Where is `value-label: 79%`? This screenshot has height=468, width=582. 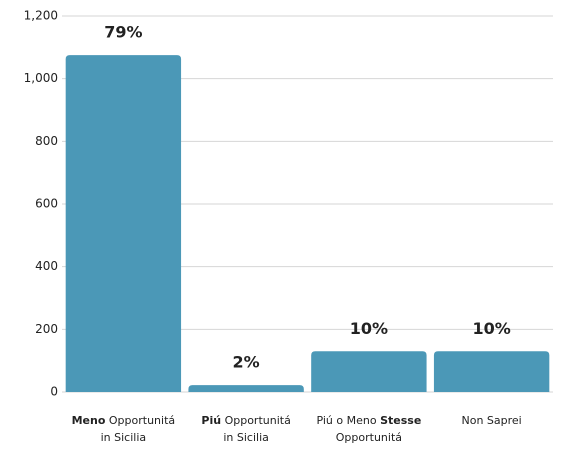 value-label: 79% is located at coordinates (123, 32).